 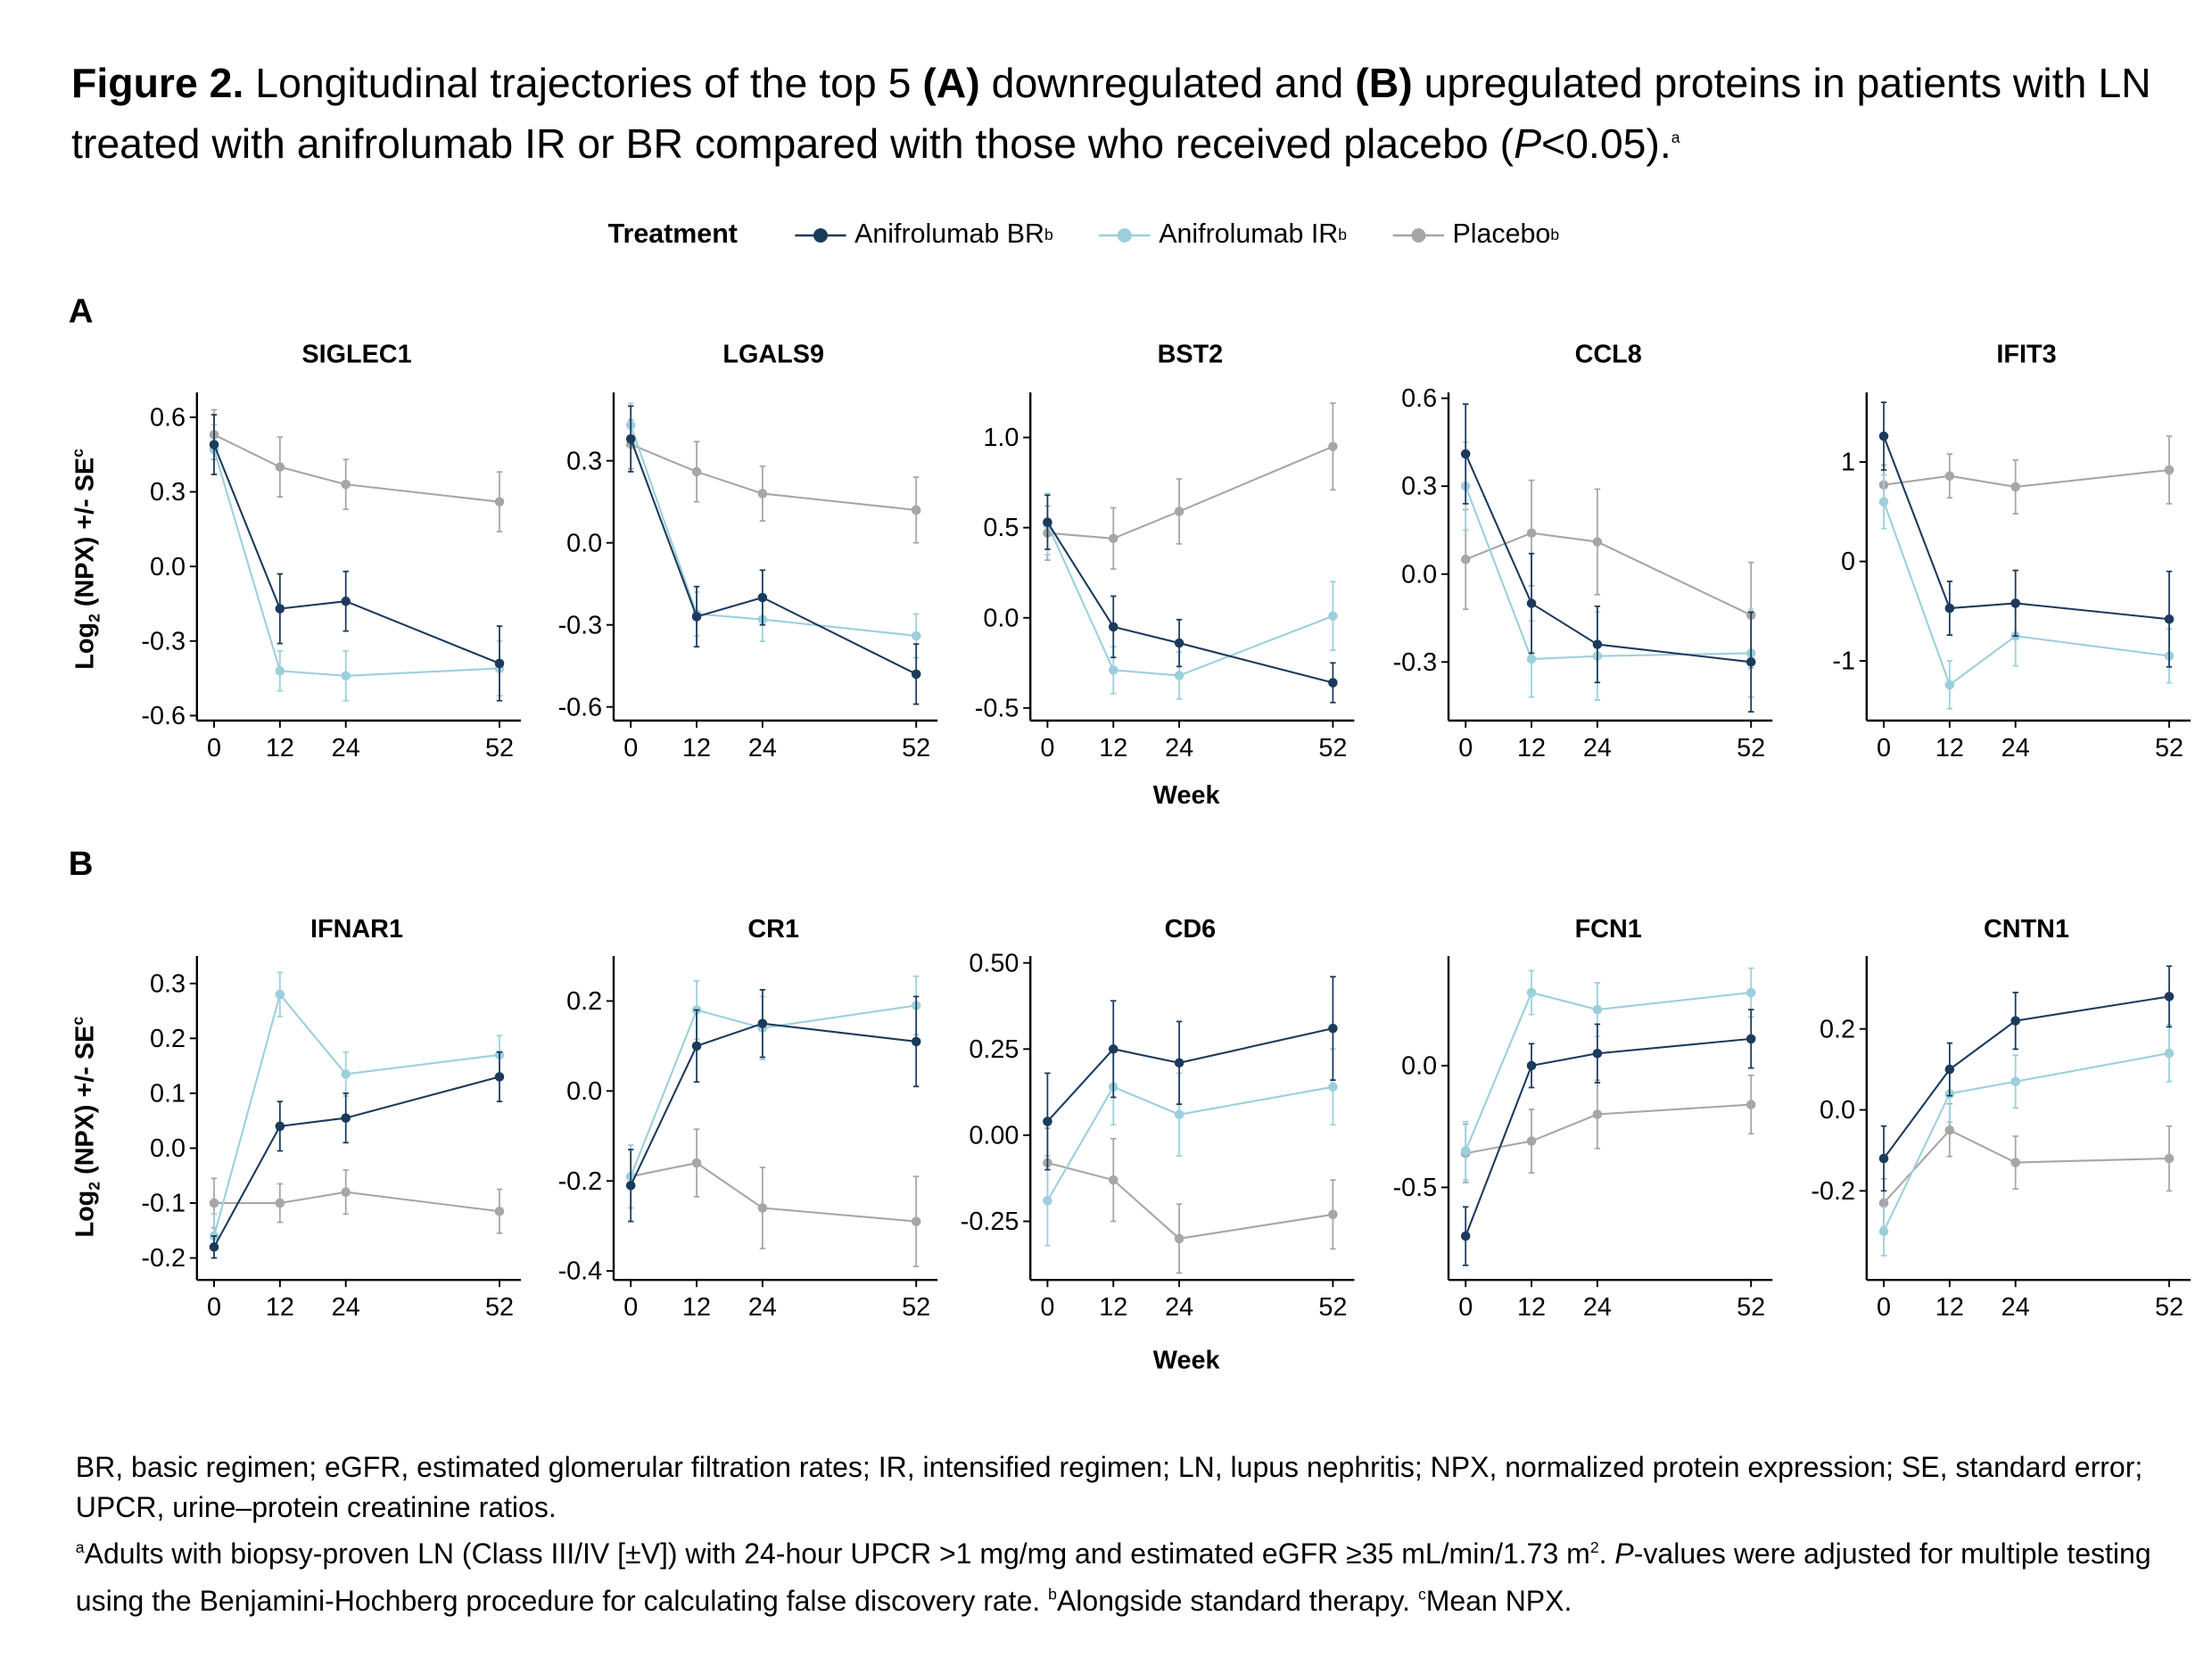 What do you see at coordinates (163, 1258) in the screenshot?
I see `y-tick-label: -0.2` at bounding box center [163, 1258].